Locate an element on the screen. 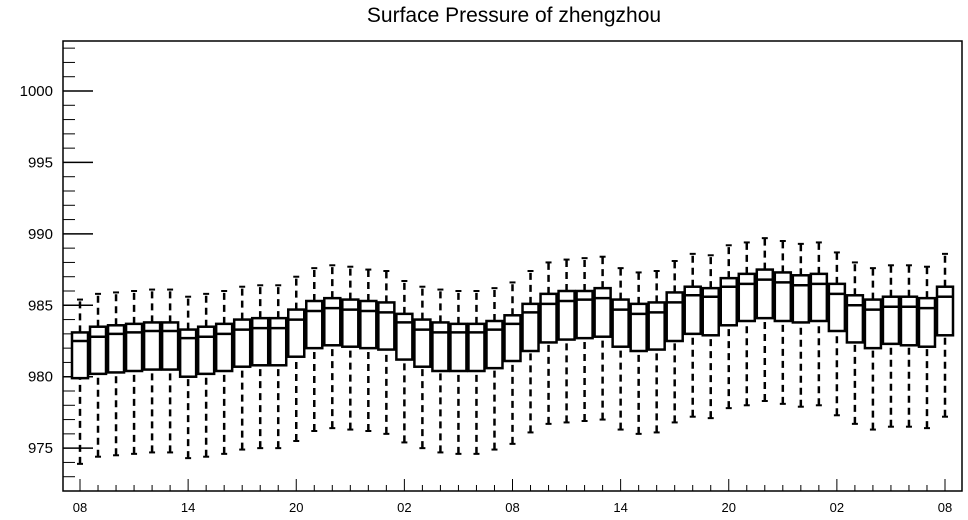 The height and width of the screenshot is (520, 968). y-tick-label: 985 is located at coordinates (40, 305).